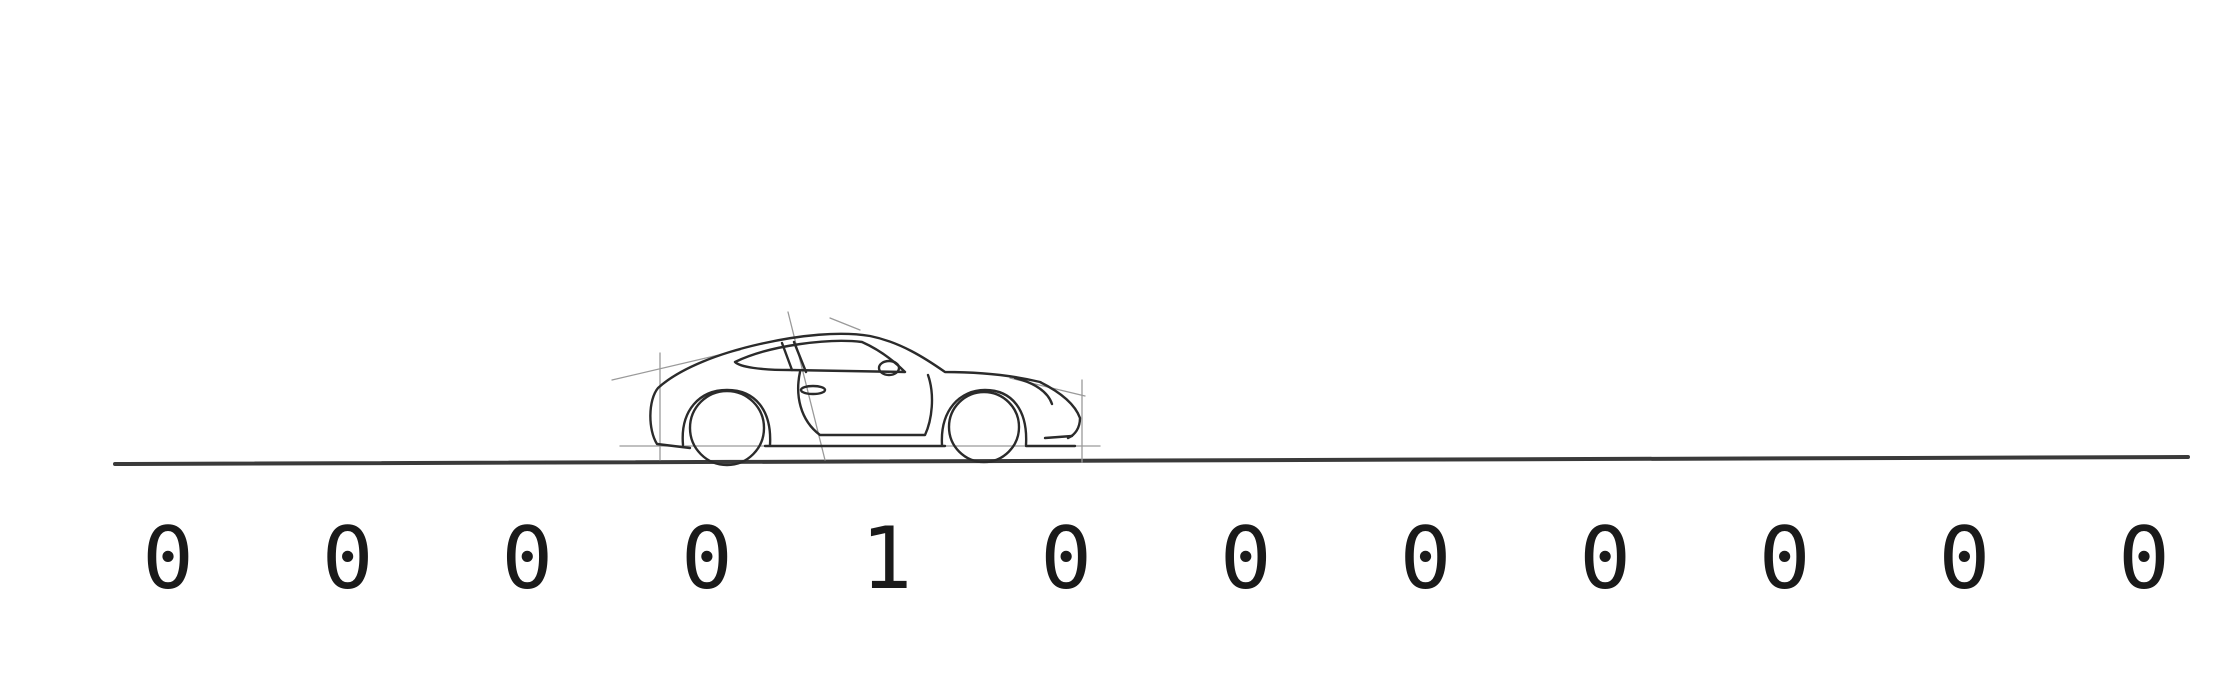 The image size is (2224, 697). I want to click on car-body-outline, so click(865, 391).